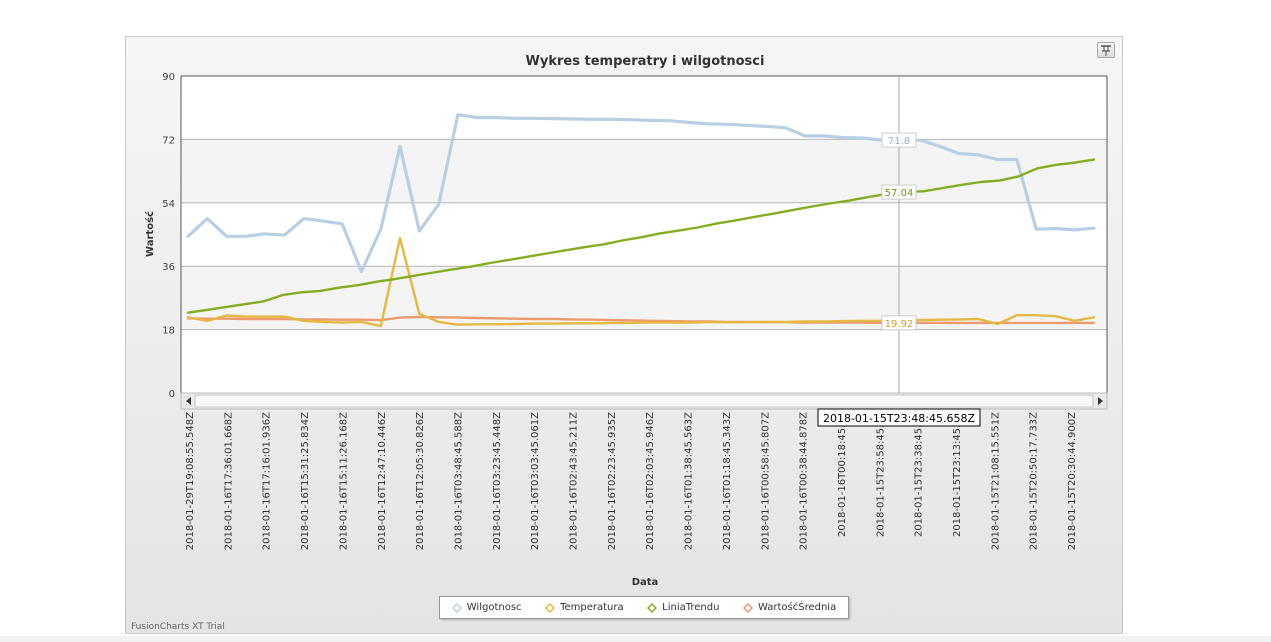 The image size is (1271, 642). I want to click on chart-title: Wykres temperatry i wilgotnosci, so click(645, 61).